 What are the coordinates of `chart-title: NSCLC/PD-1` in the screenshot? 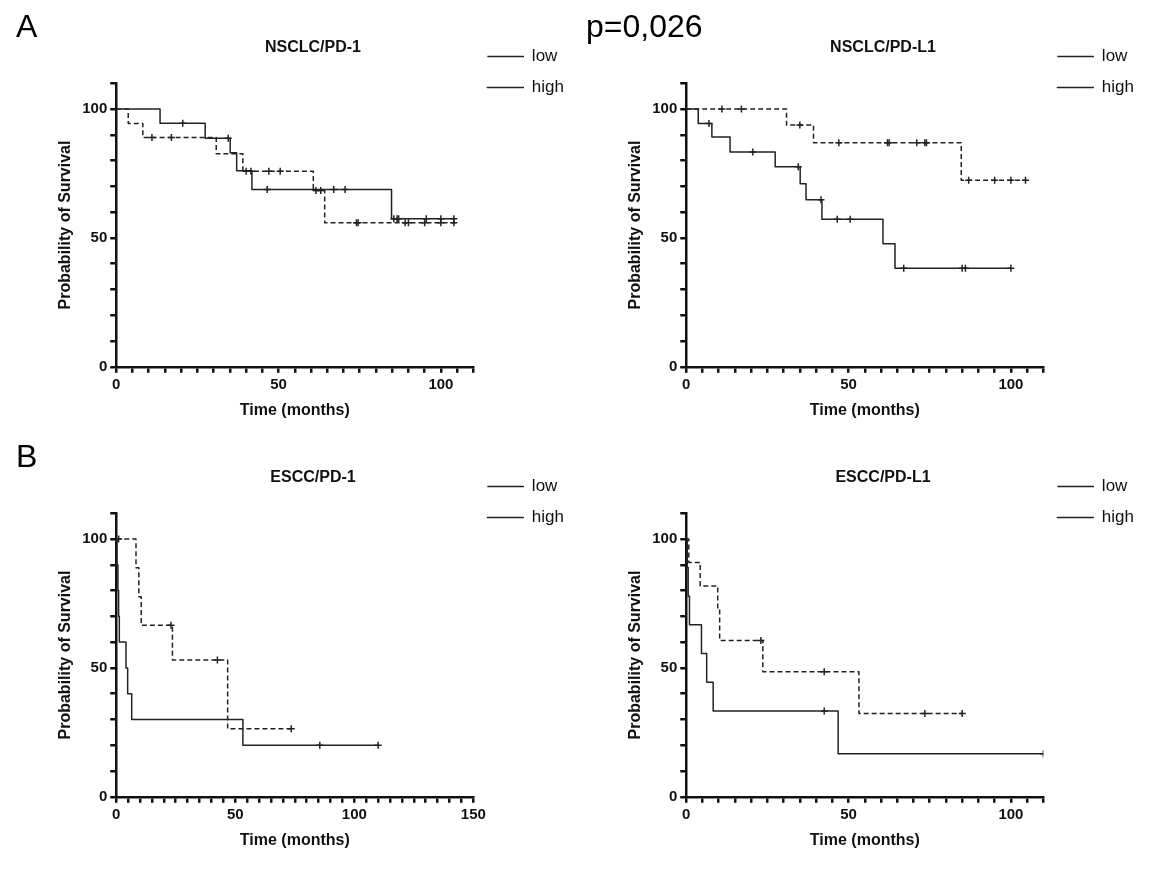 It's located at (313, 47).